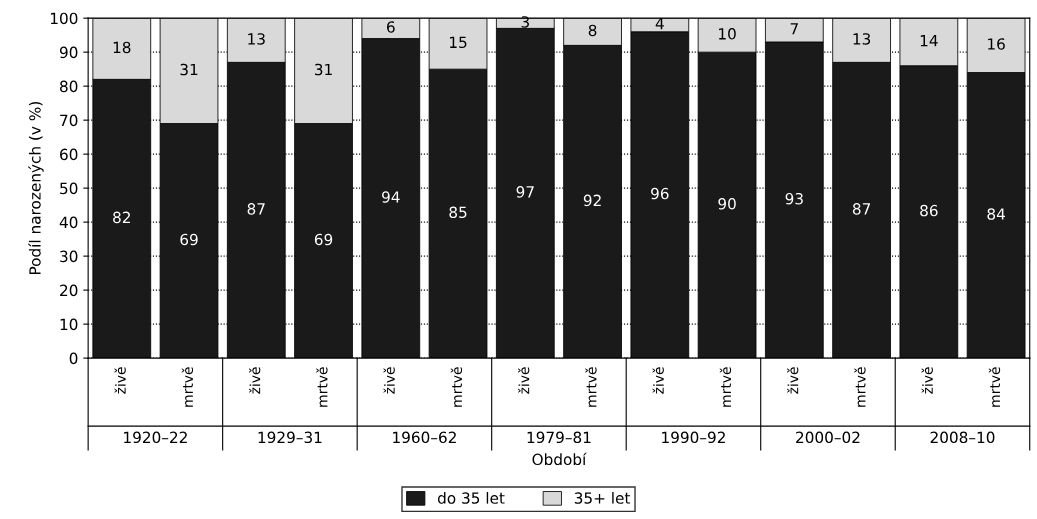  What do you see at coordinates (660, 193) in the screenshot?
I see `data-label: 96` at bounding box center [660, 193].